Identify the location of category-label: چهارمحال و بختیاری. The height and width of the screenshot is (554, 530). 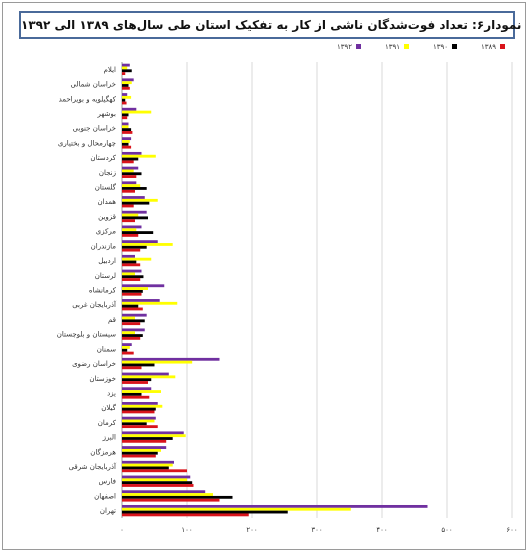
(87, 143).